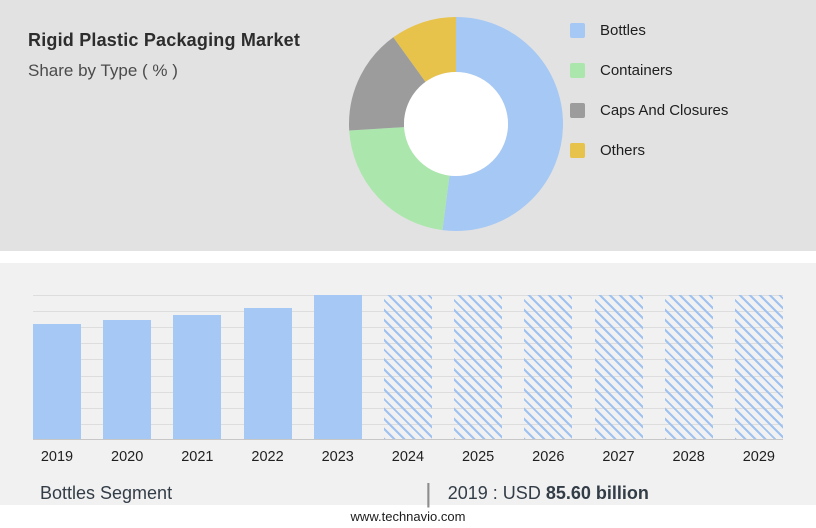 The image size is (816, 528). I want to click on bar-2022, so click(267, 367).